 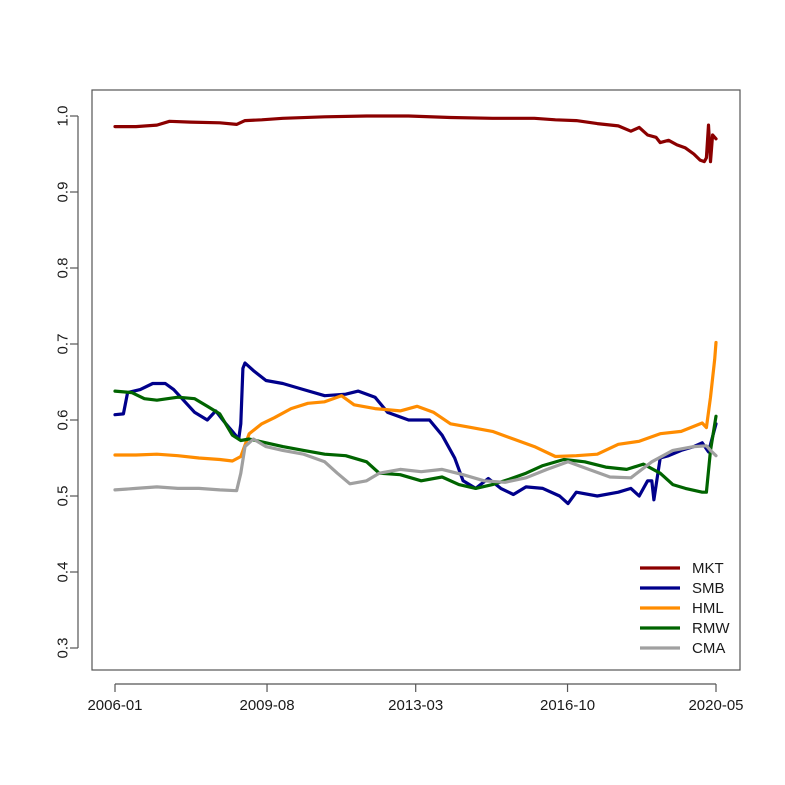 What do you see at coordinates (63, 420) in the screenshot?
I see `y-tick-label: 0.6` at bounding box center [63, 420].